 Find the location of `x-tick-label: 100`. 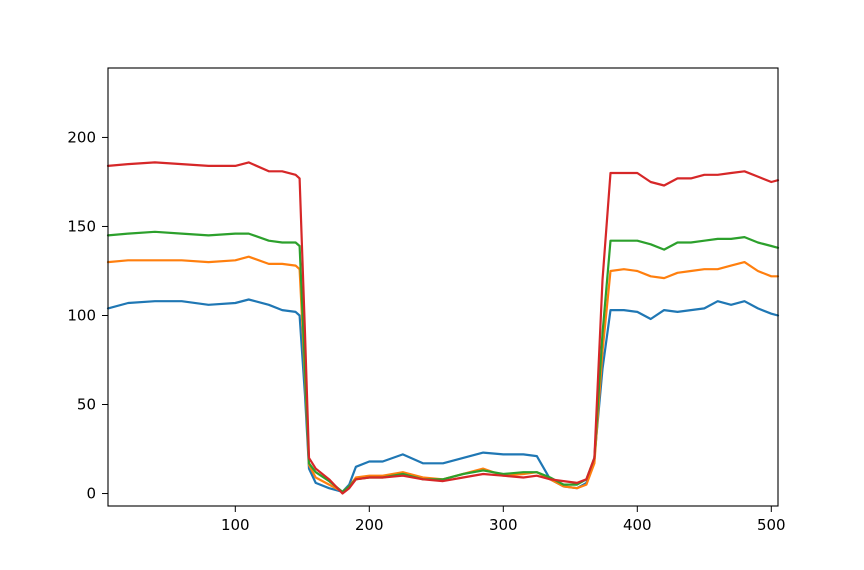

x-tick-label: 100 is located at coordinates (235, 525).